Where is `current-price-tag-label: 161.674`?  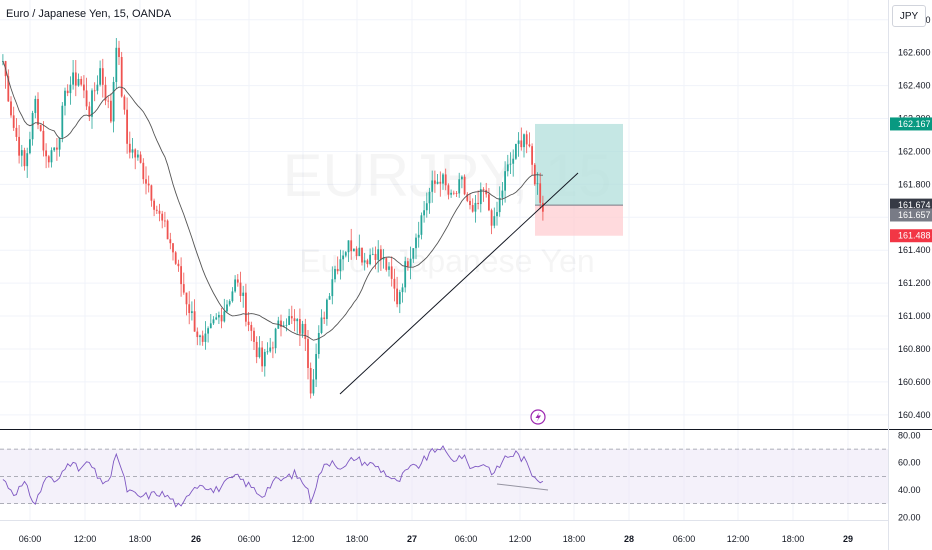
current-price-tag-label: 161.674 is located at coordinates (914, 205).